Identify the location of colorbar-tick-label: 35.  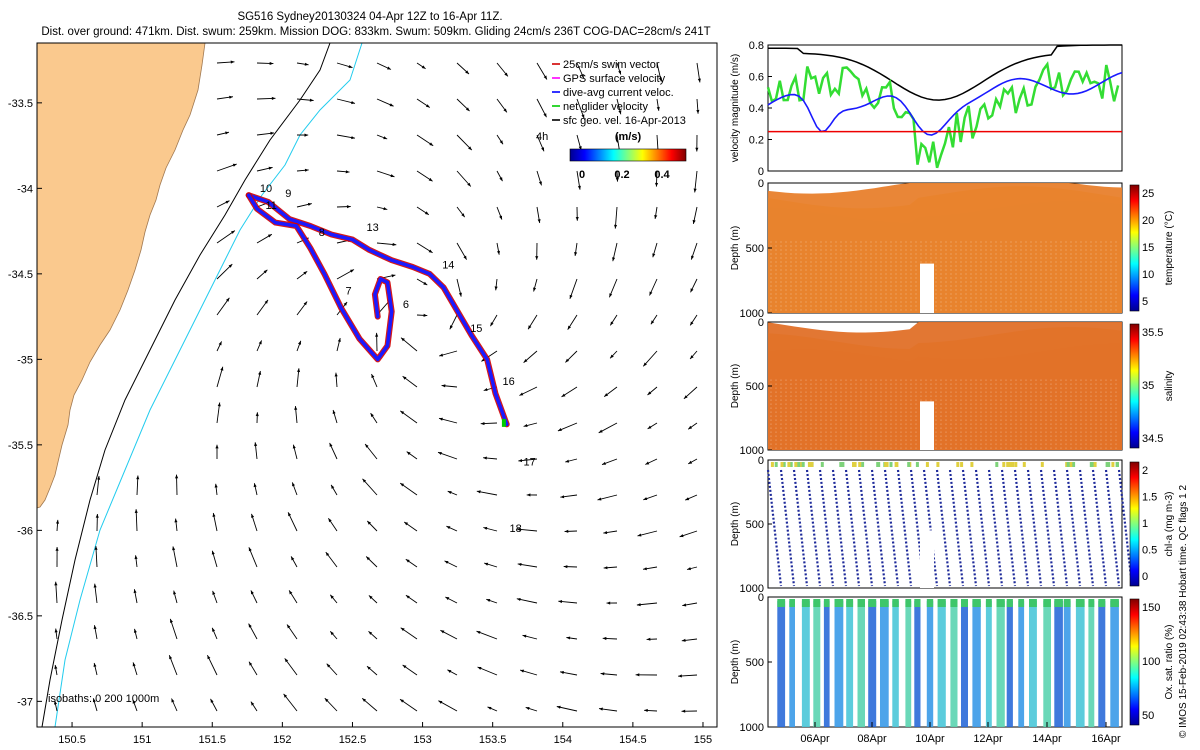
(1148, 386).